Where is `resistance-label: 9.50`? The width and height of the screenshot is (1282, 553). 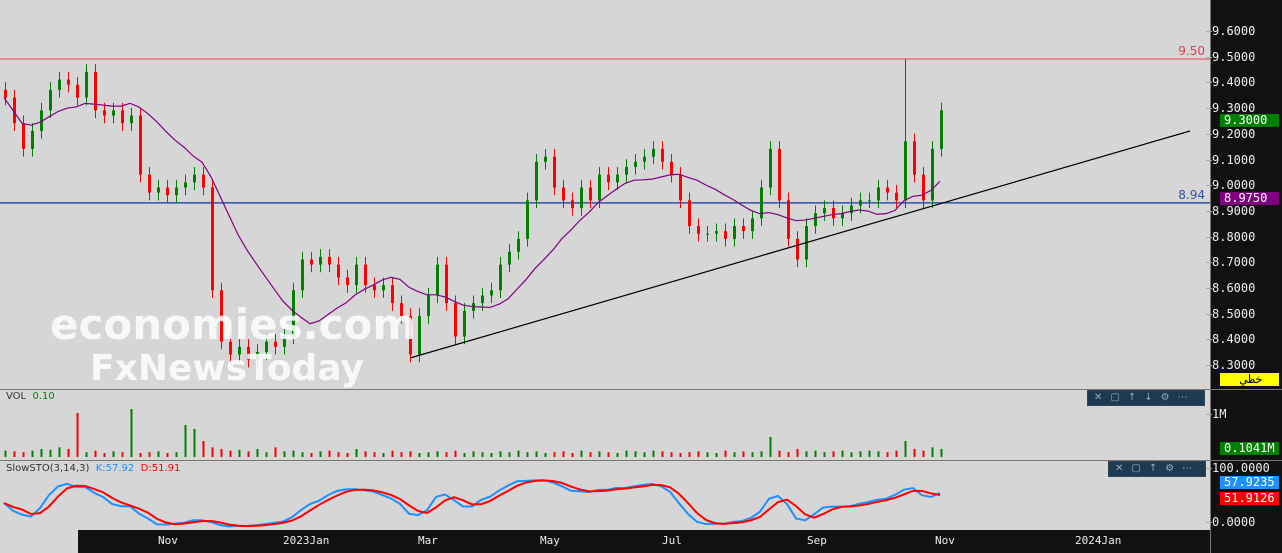 resistance-label: 9.50 is located at coordinates (1191, 51).